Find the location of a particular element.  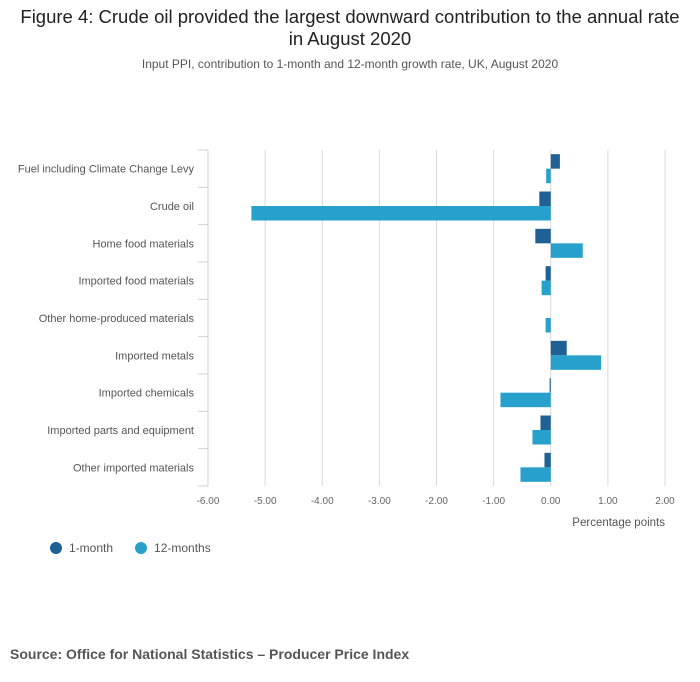

legend-item-12-months: 12-months is located at coordinates (173, 548).